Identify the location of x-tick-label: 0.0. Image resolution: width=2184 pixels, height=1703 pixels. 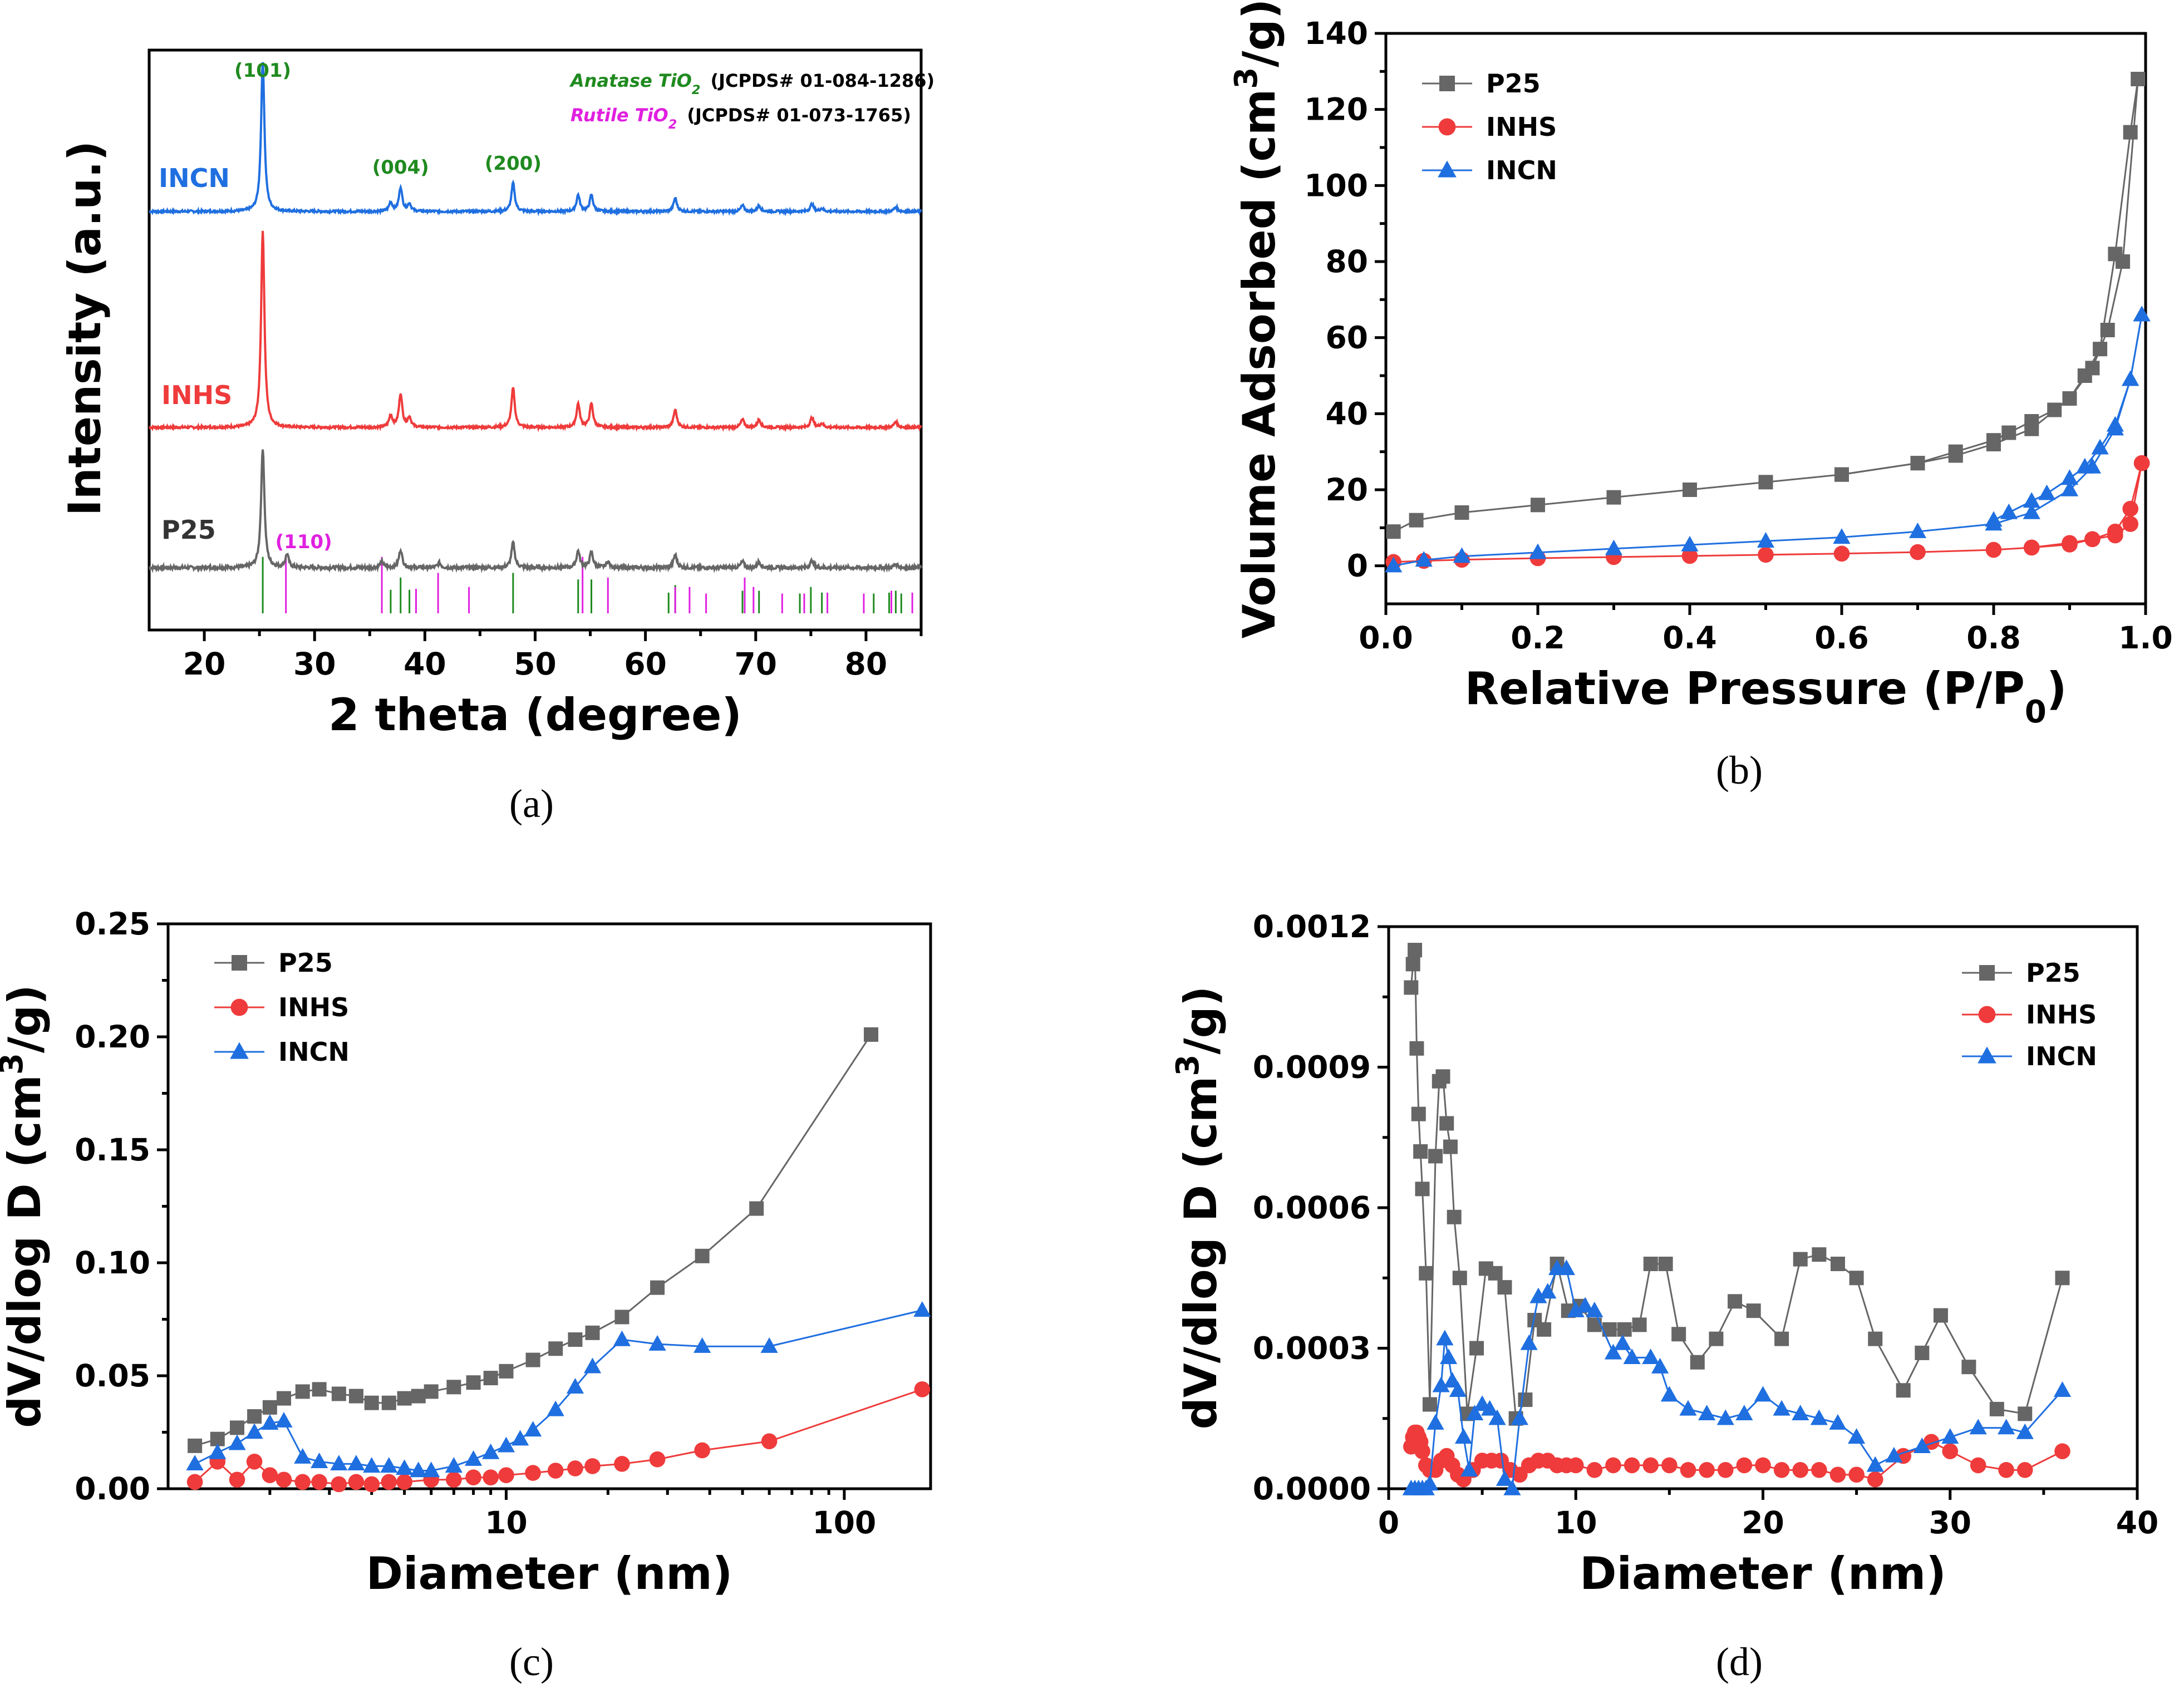
(1386, 638).